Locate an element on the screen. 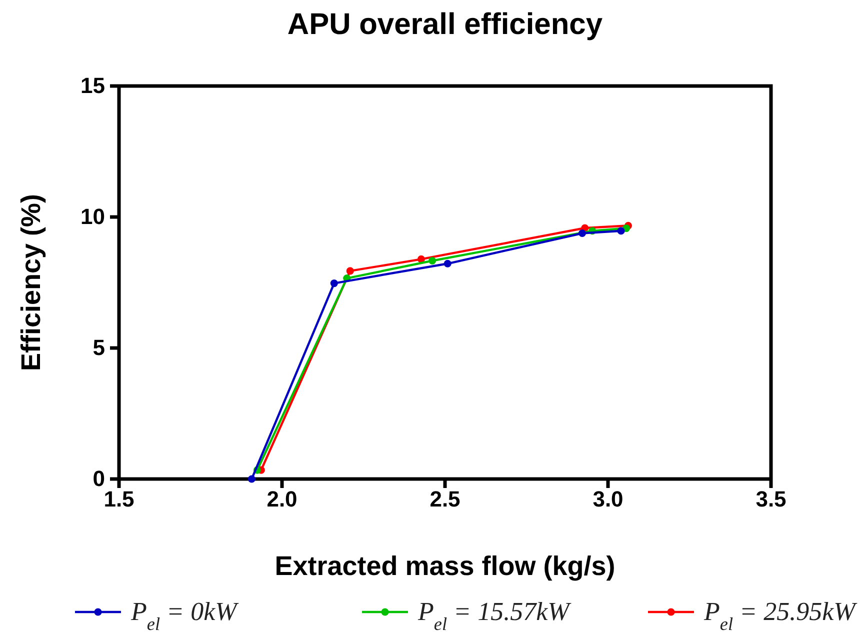 Image resolution: width=864 pixels, height=639 pixels. x-tick-label: 2.0 is located at coordinates (282, 499).